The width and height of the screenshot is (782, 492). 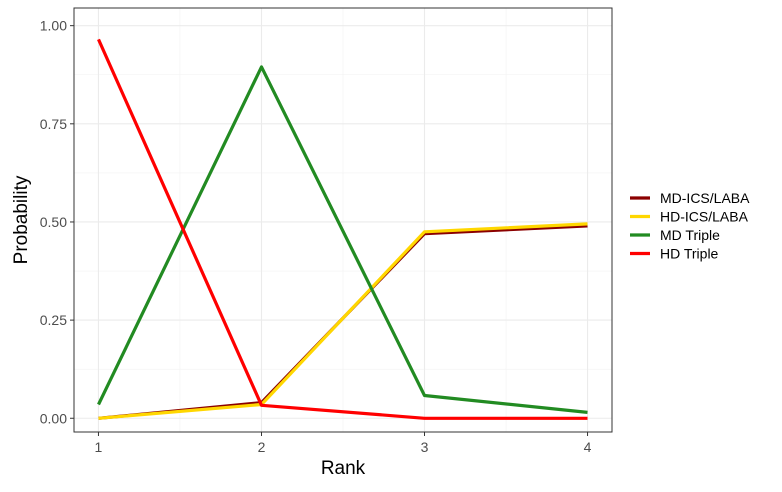 What do you see at coordinates (705, 198) in the screenshot?
I see `legend-label-md-ics-laba: MD-ICS/LABA` at bounding box center [705, 198].